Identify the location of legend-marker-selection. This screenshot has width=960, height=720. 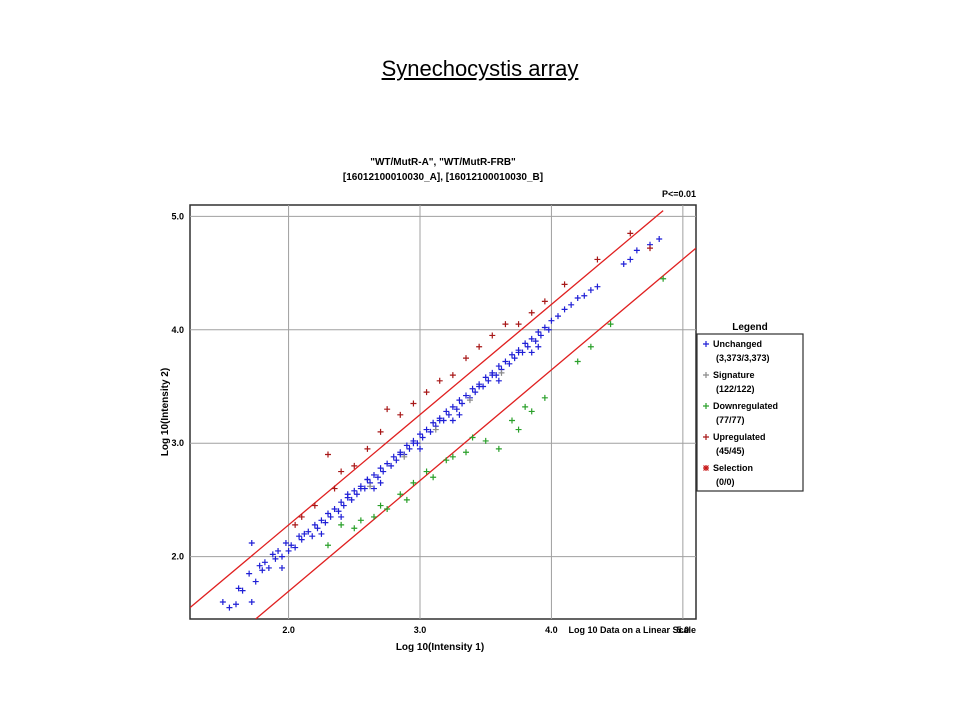
(706, 468).